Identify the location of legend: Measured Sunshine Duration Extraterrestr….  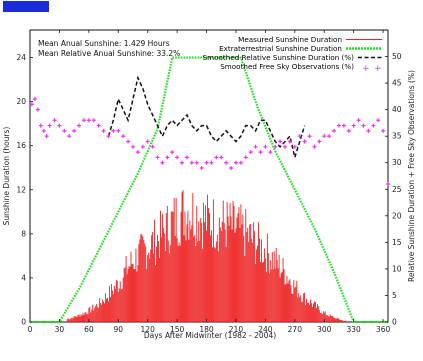
(292, 54).